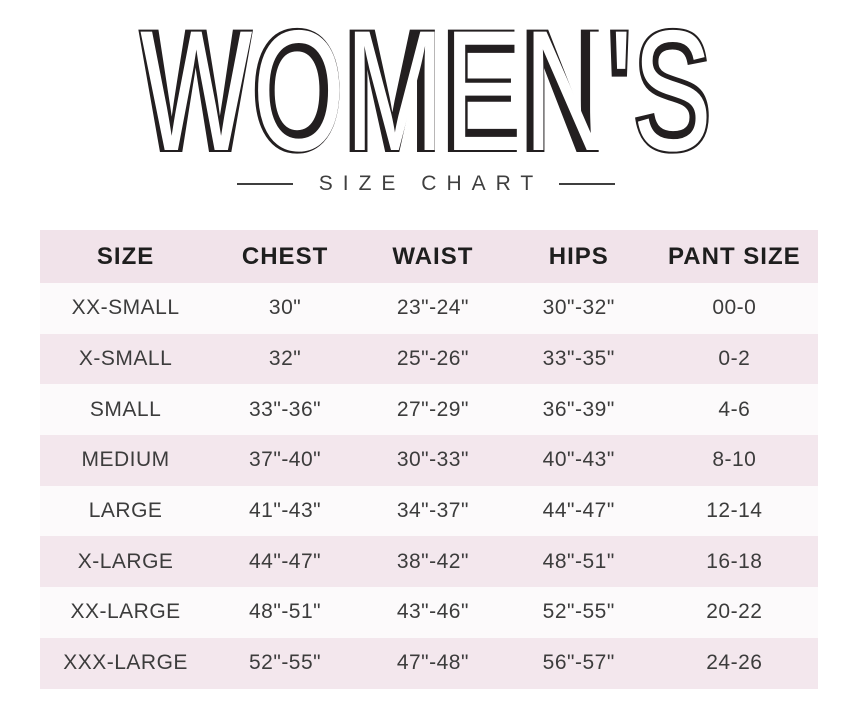  I want to click on cell-chest: 44"-47", so click(285, 561).